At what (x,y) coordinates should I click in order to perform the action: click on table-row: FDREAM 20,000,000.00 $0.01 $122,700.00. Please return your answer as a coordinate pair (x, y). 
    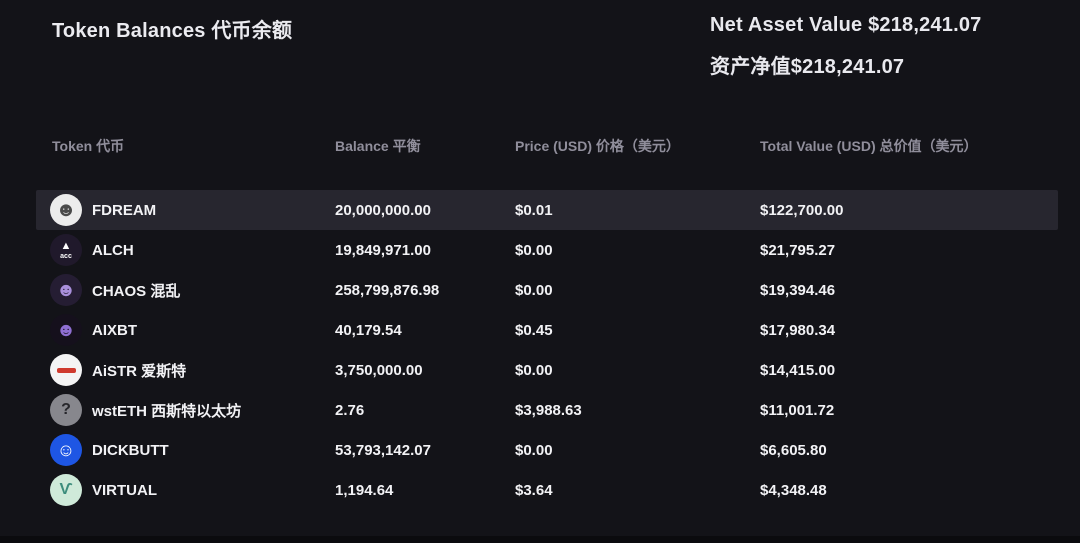
    Looking at the image, I should click on (547, 210).